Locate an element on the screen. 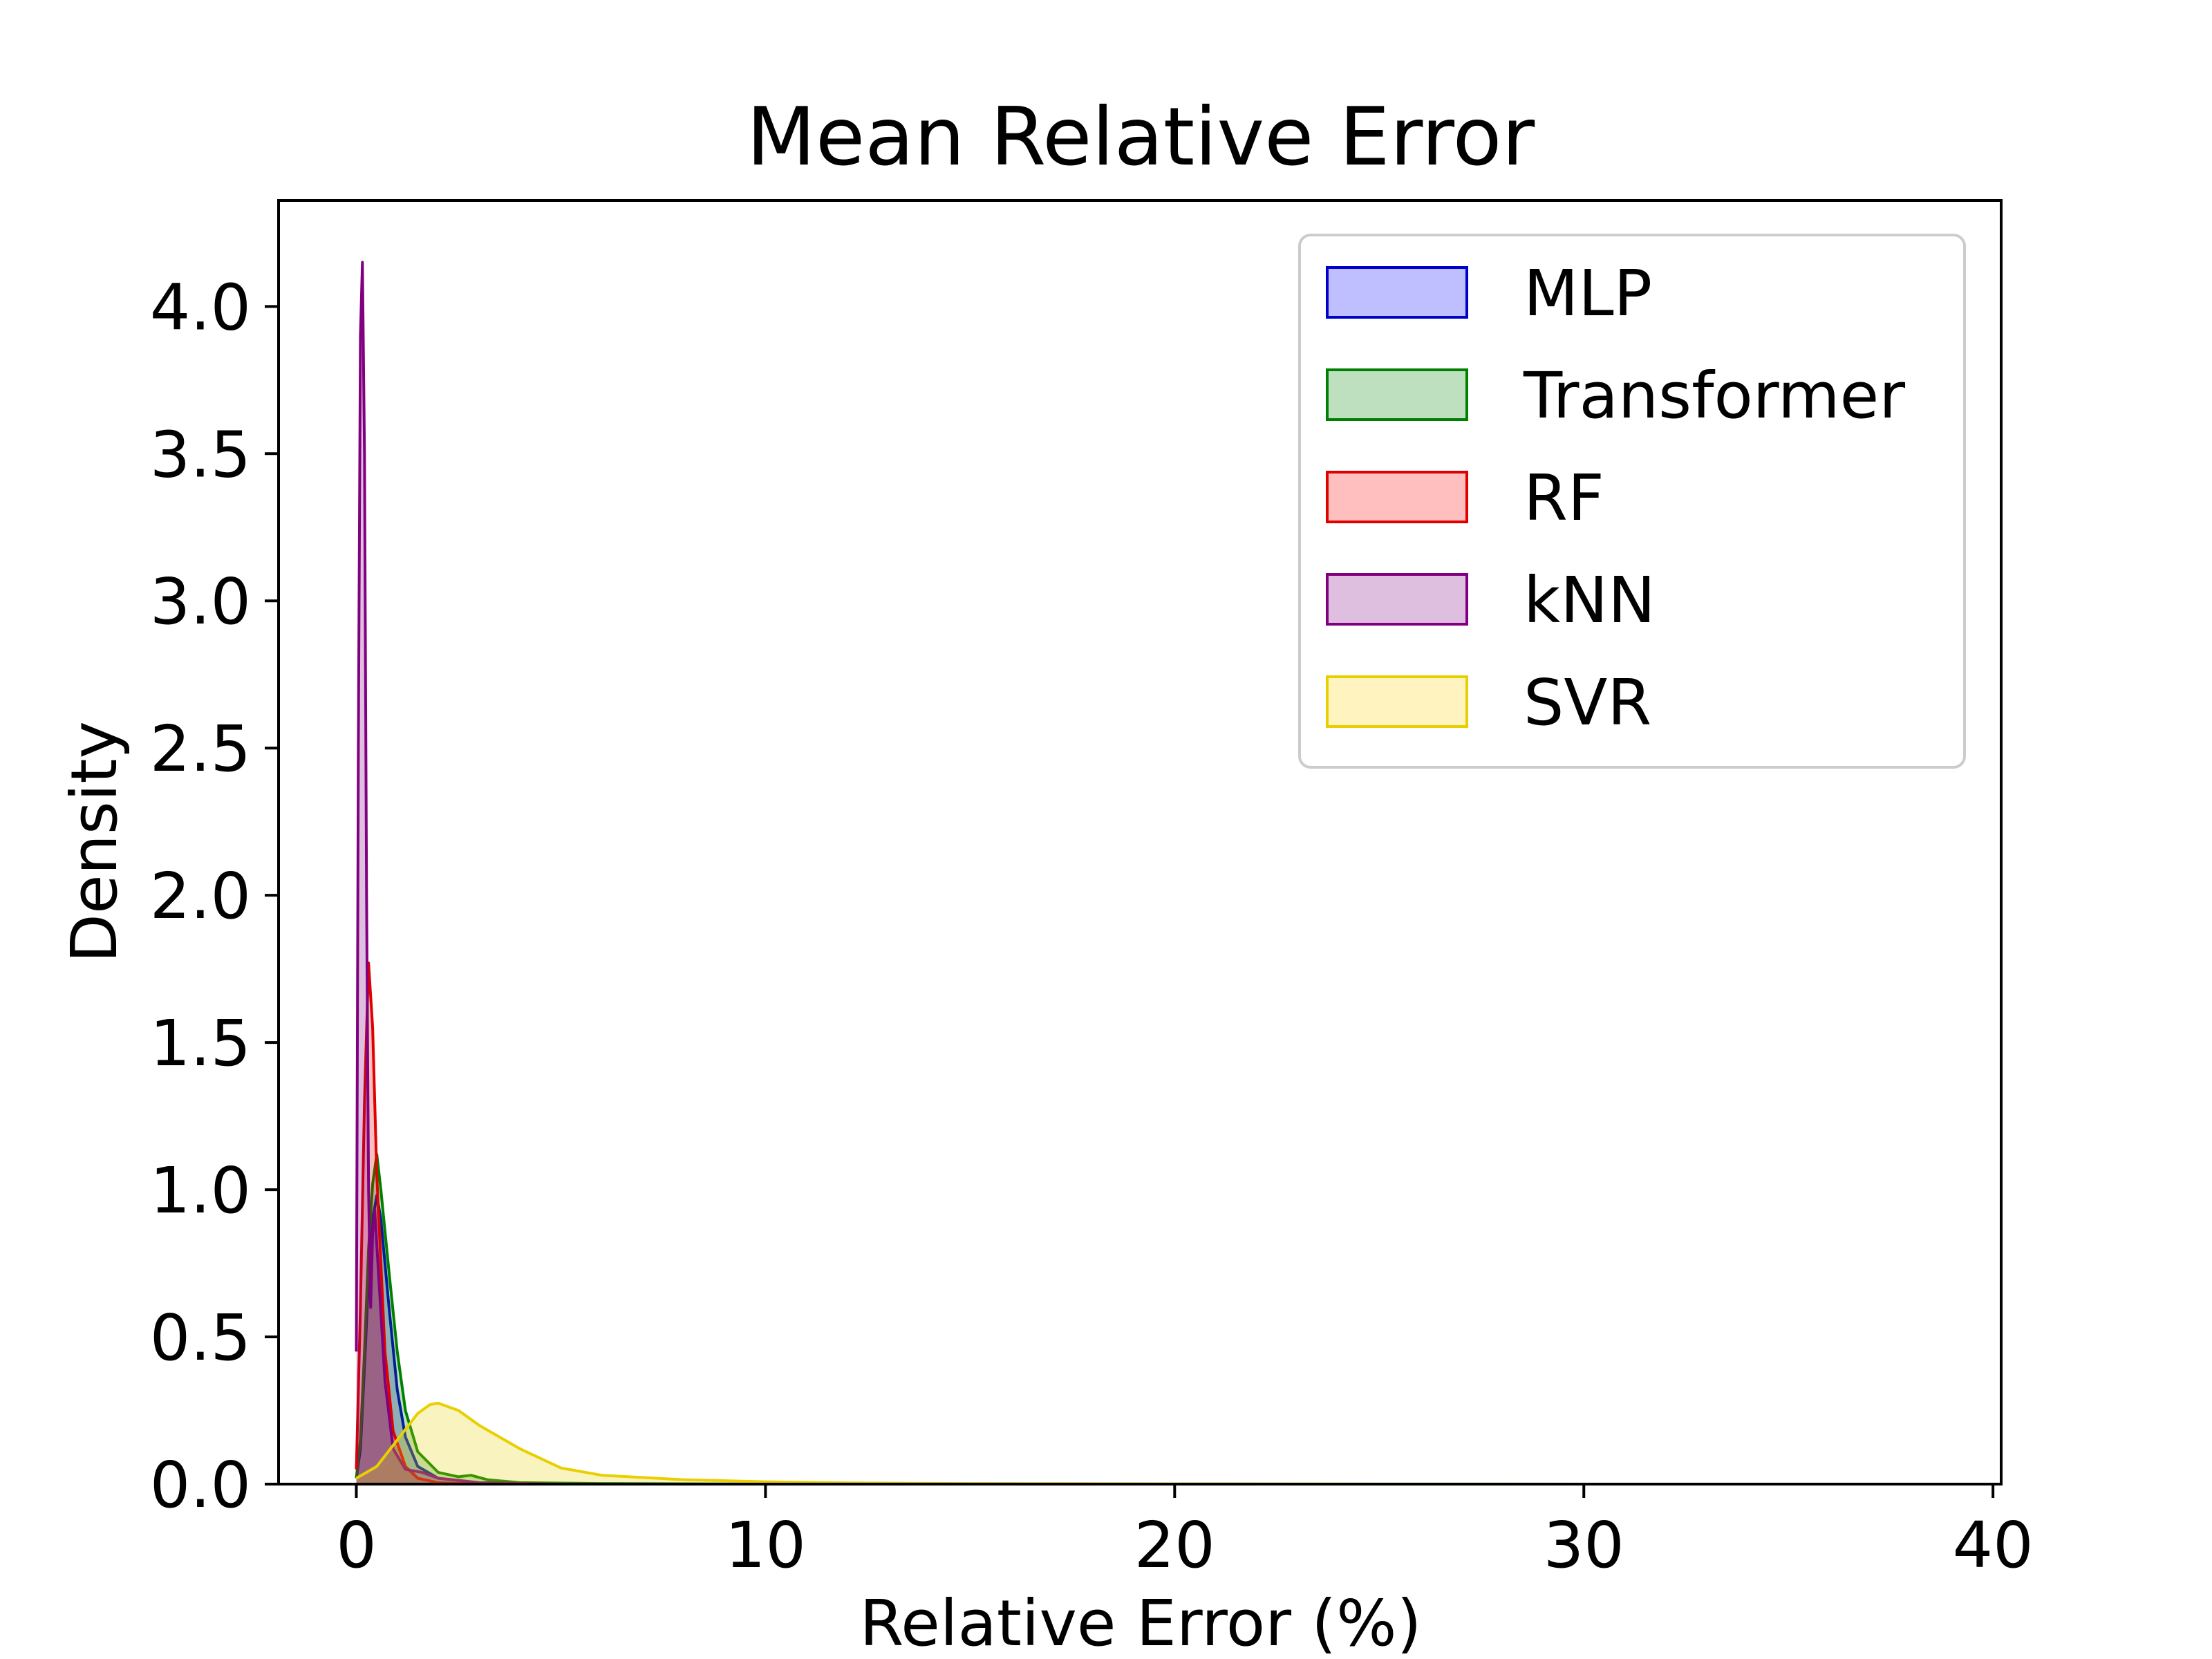 This screenshot has height=1659, width=2212. chart-title: Mean Relative Error is located at coordinates (1141, 138).